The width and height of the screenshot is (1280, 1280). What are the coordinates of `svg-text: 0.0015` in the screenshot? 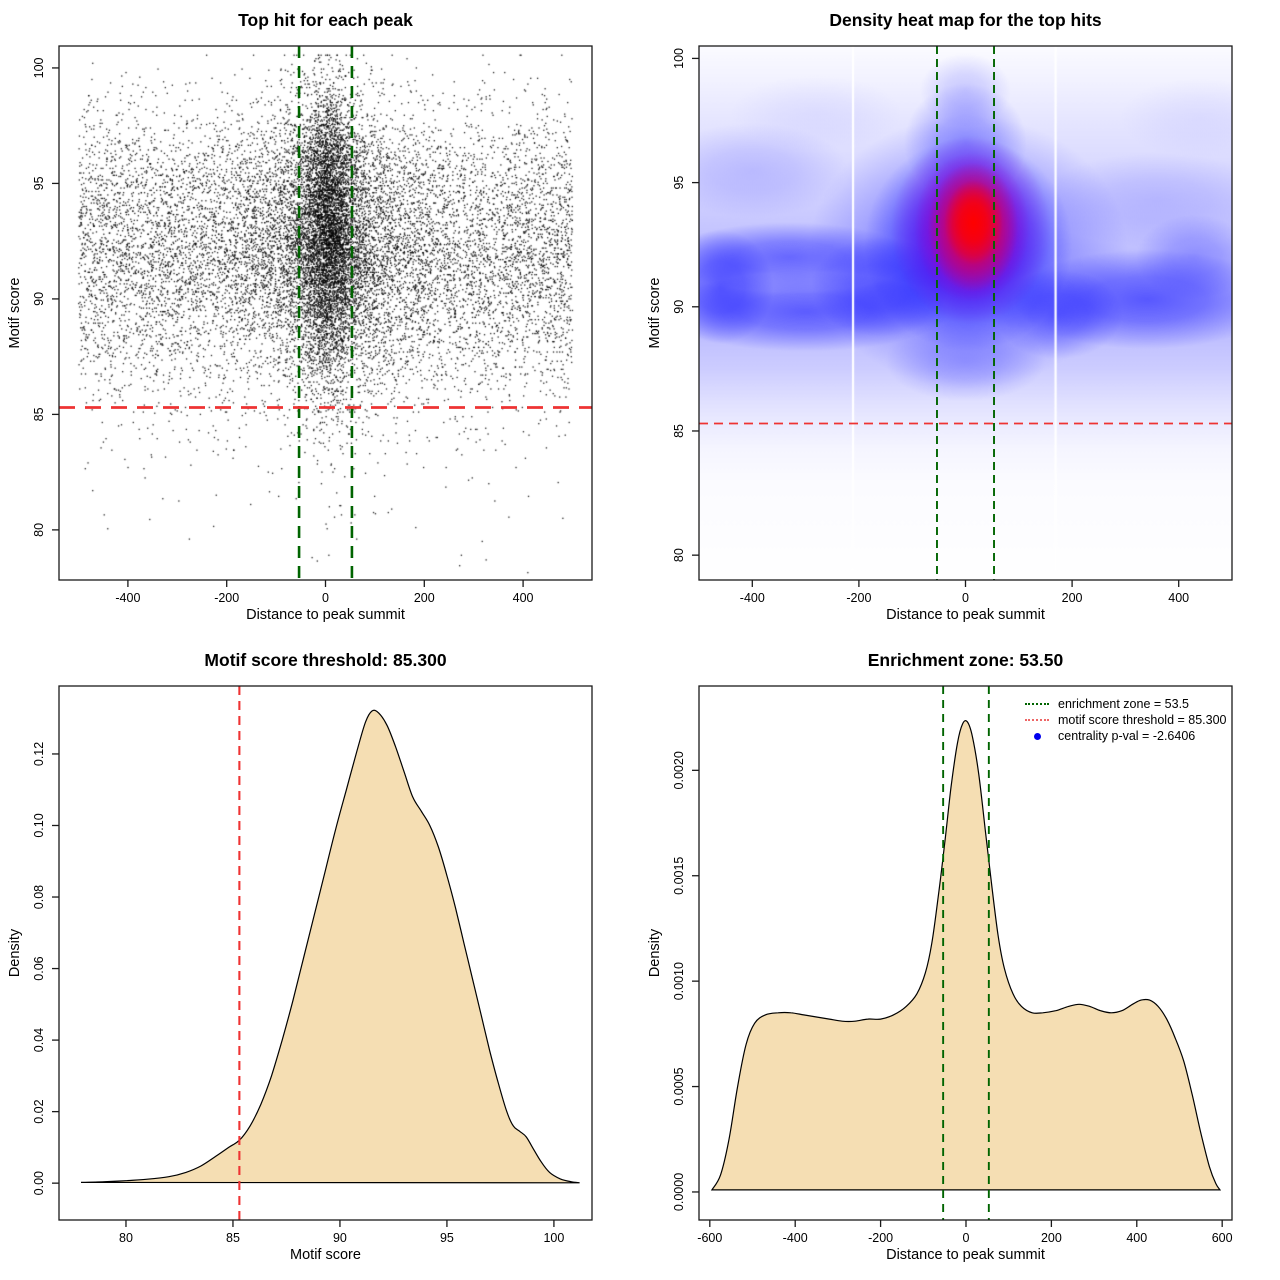 It's located at (679, 876).